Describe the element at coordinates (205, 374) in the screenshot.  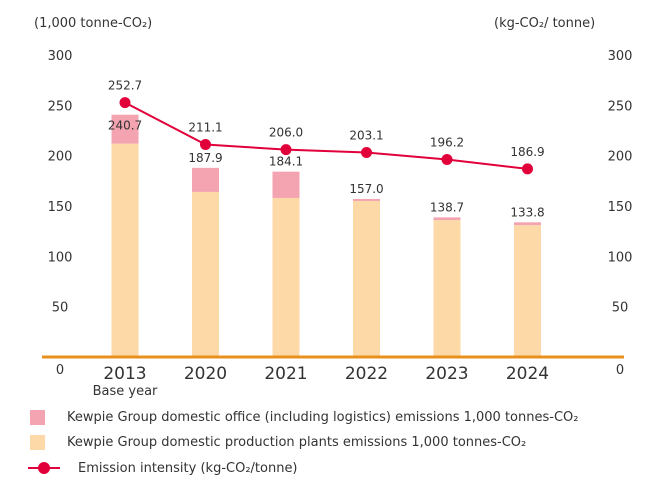
I see `x-tick-label: 2020` at that location.